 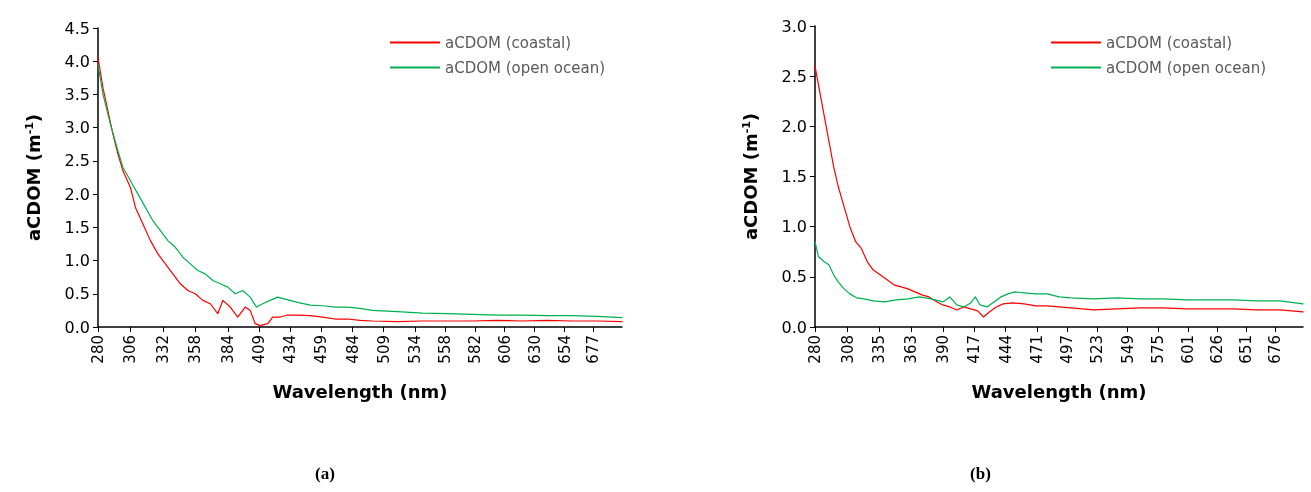 I want to click on x-tick-label: 651, so click(x=1246, y=349).